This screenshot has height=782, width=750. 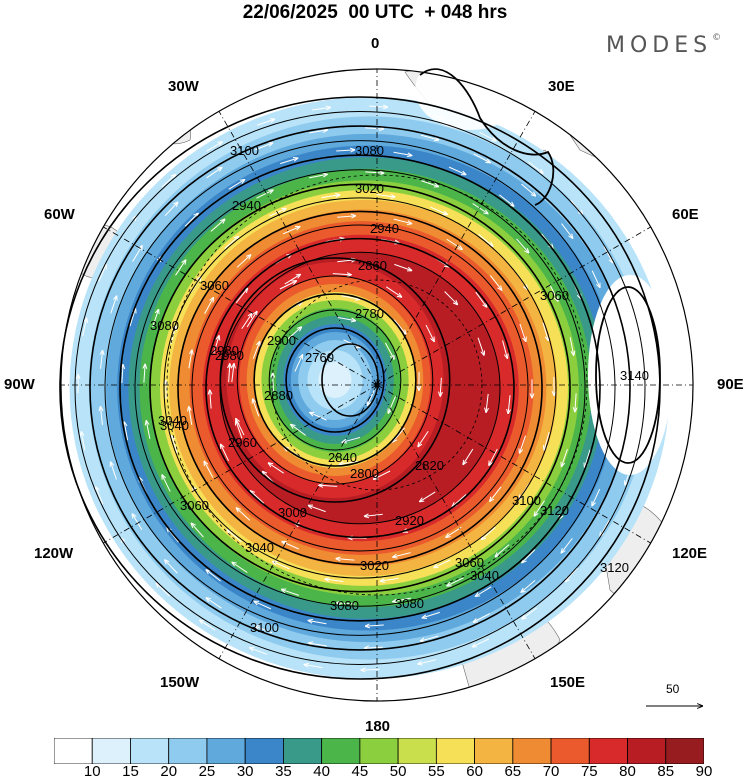 I want to click on legend-tick: 35, so click(x=283, y=771).